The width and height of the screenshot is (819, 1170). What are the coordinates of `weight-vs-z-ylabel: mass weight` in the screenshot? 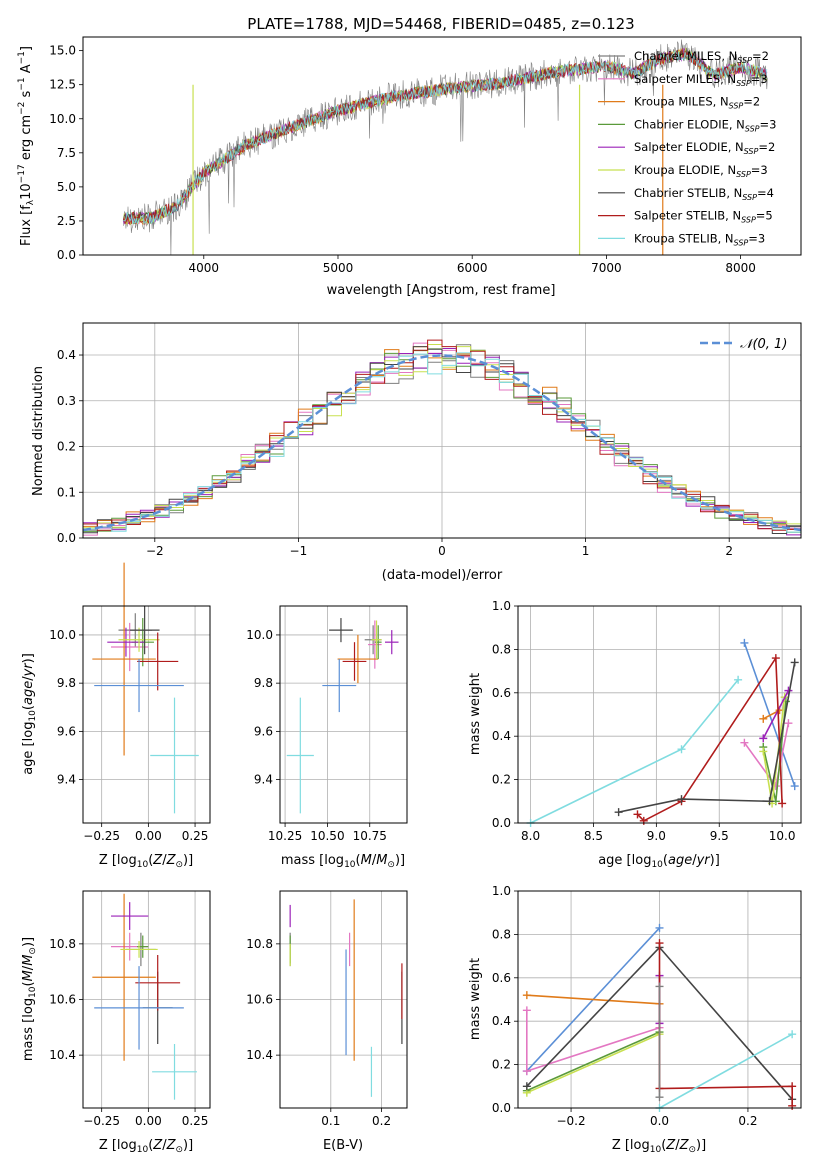 It's located at (475, 999).